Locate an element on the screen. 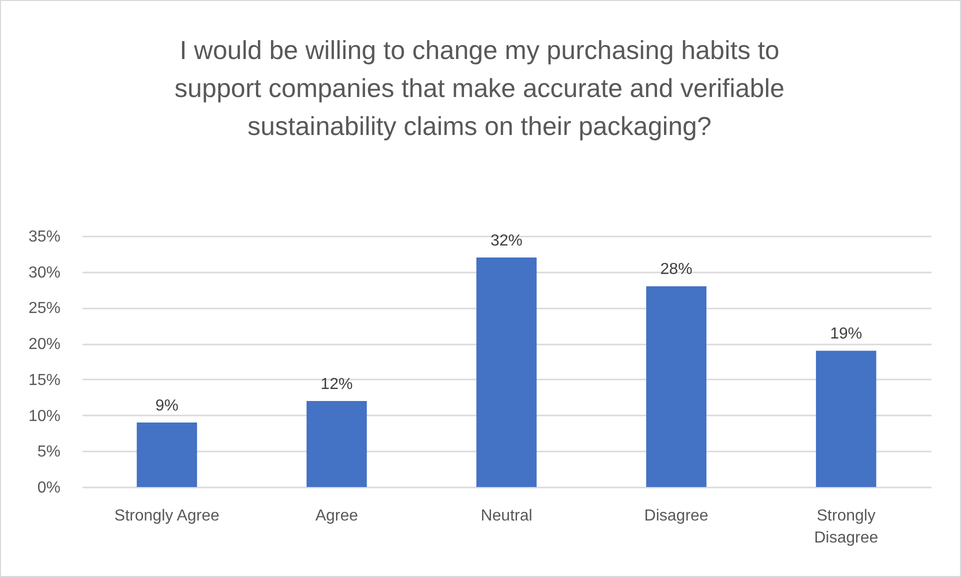  x-tick-label: Strongly Disagree is located at coordinates (846, 527).